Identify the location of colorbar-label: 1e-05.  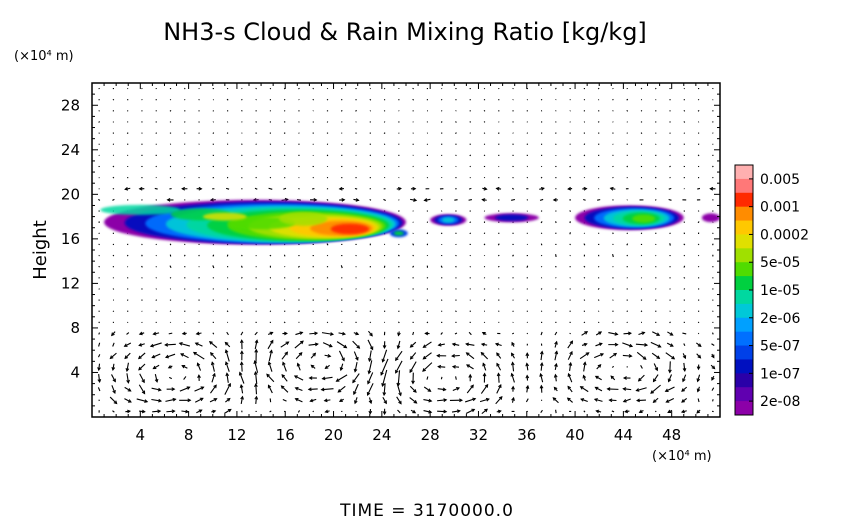
(780, 291).